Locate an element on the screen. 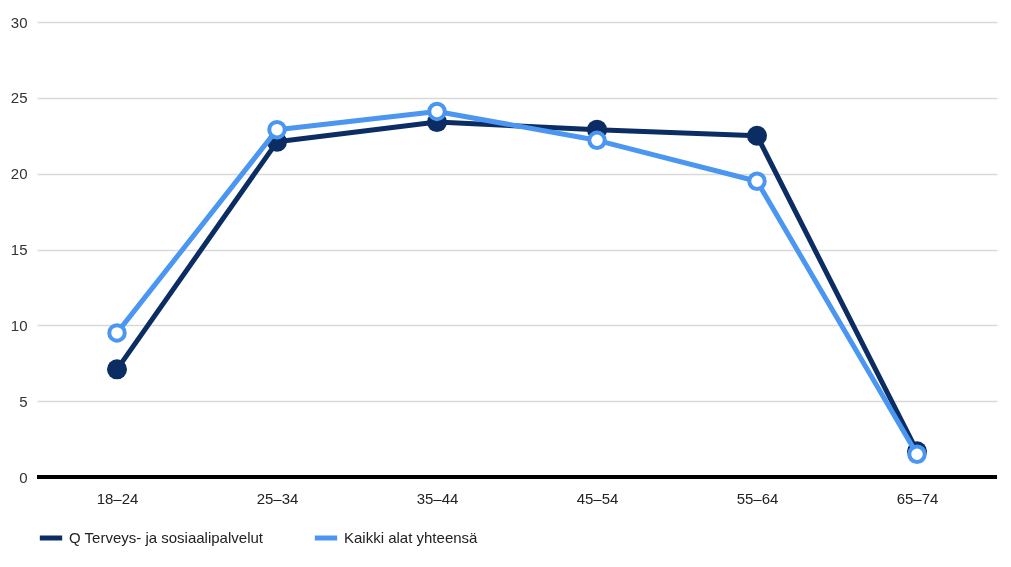 The width and height of the screenshot is (1011, 567). y-tick-label: 15 is located at coordinates (19, 249).